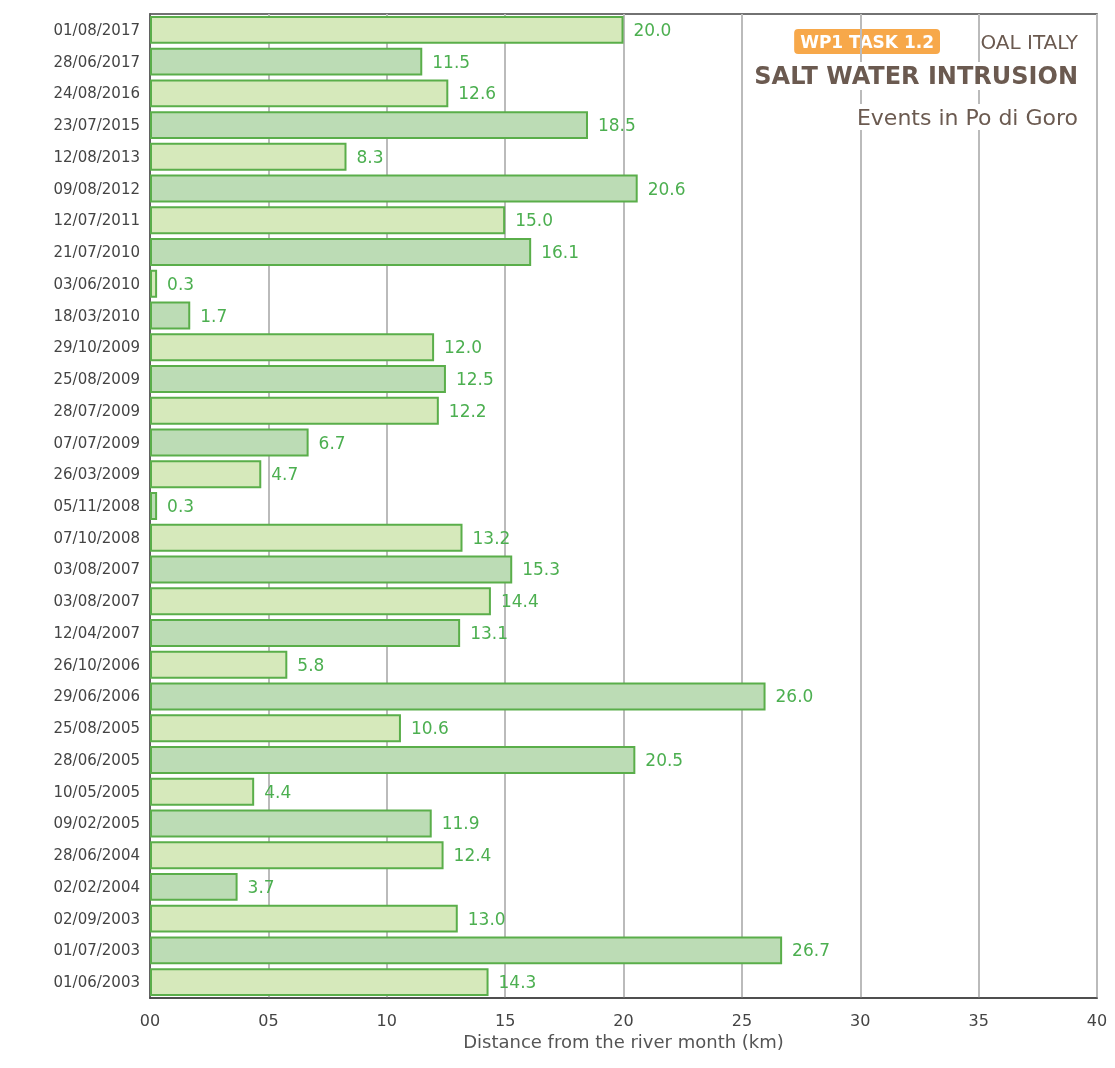  Describe the element at coordinates (278, 791) in the screenshot. I see `data-label: 4.4` at that location.